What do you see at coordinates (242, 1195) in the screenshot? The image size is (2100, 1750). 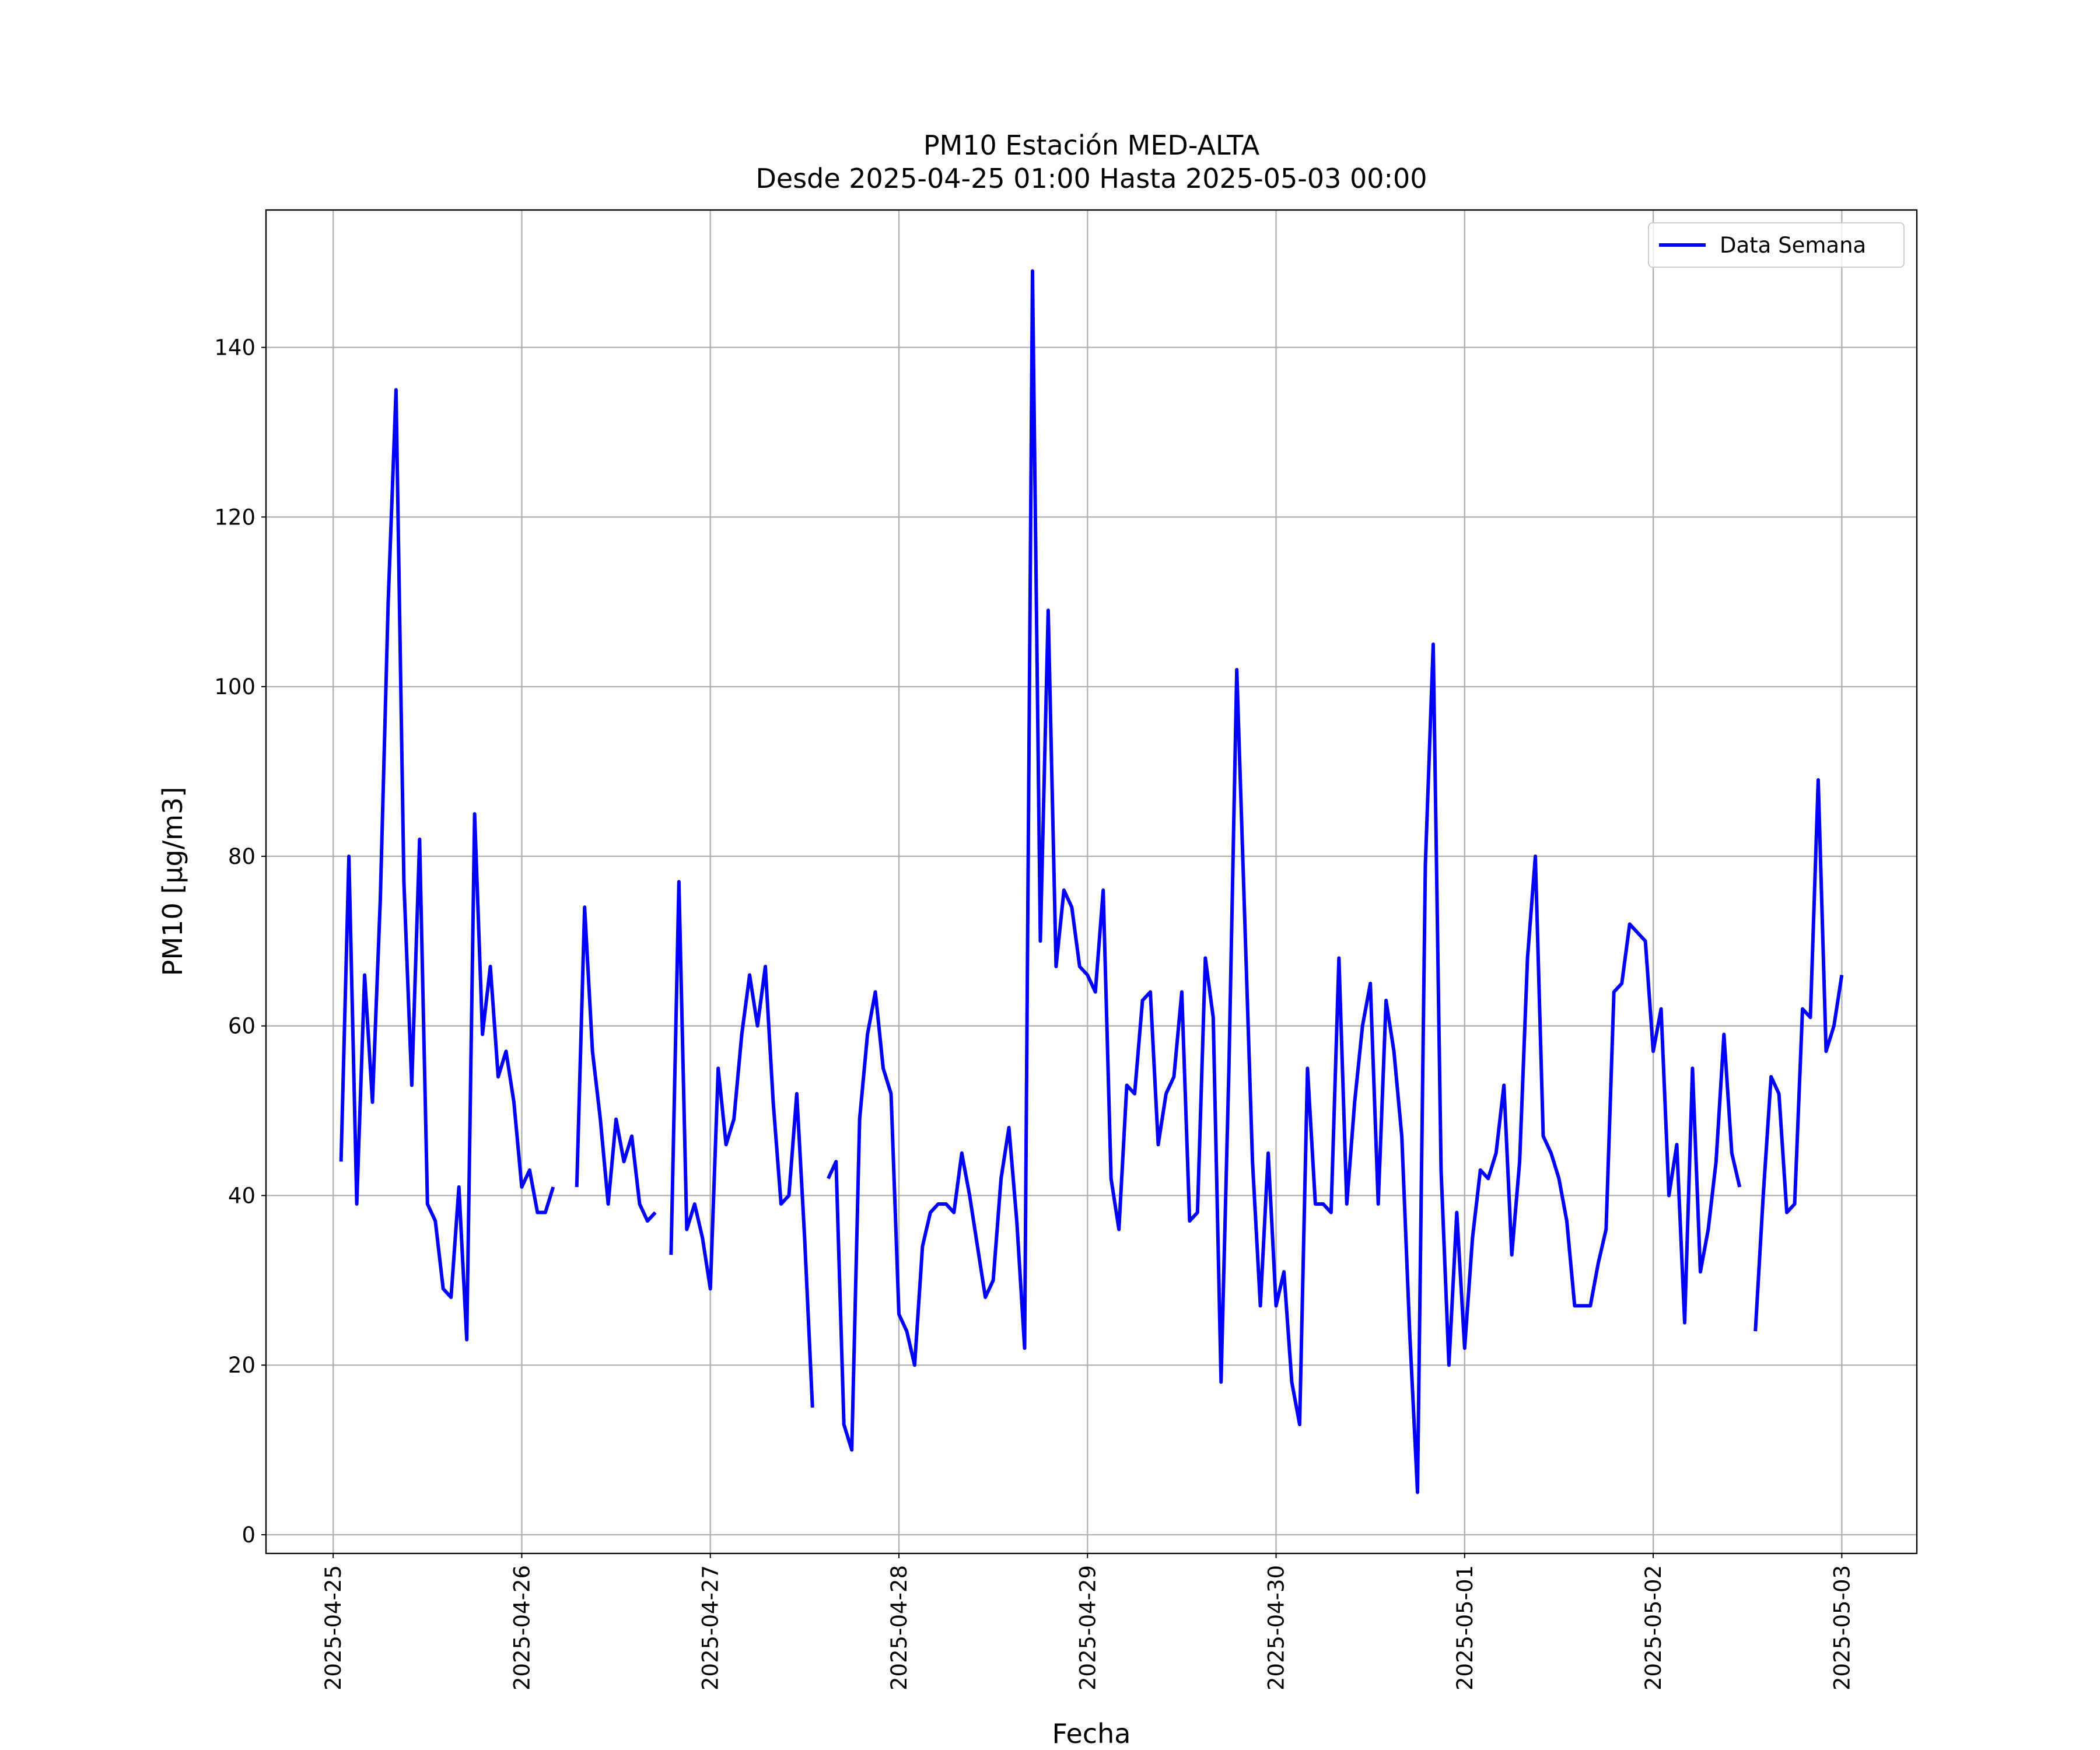 I see `y-tick-label: 40` at bounding box center [242, 1195].